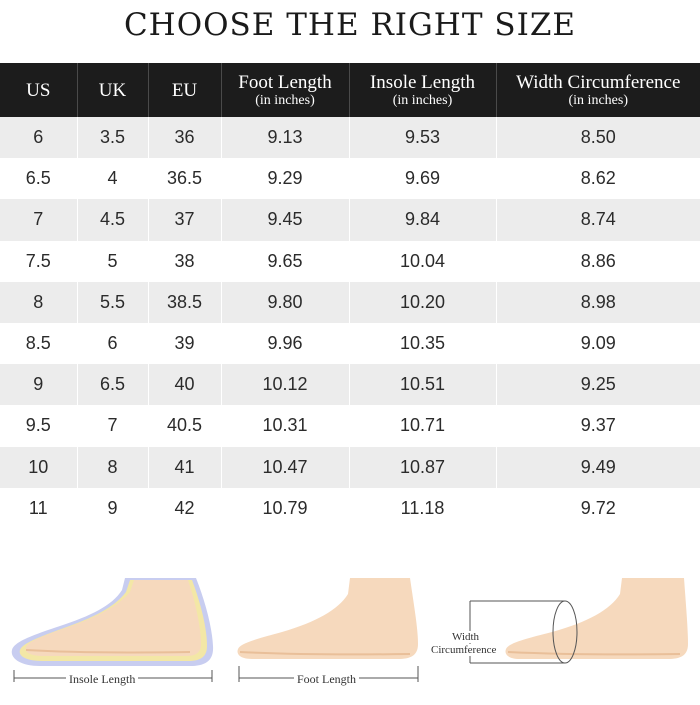  What do you see at coordinates (184, 219) in the screenshot?
I see `cell-eu: 37` at bounding box center [184, 219].